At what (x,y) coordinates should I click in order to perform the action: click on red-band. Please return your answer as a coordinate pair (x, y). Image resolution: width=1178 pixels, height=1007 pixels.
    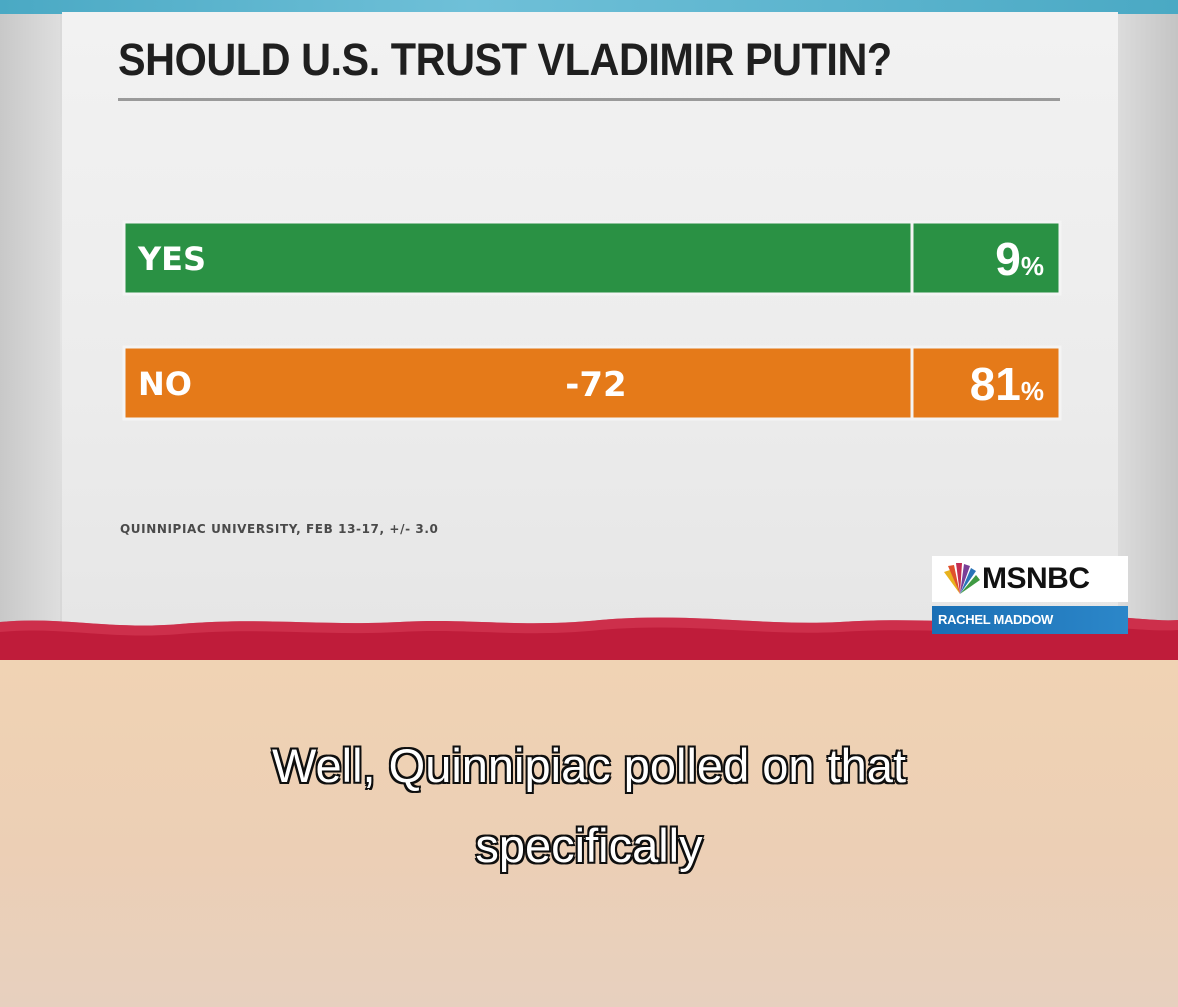
    Looking at the image, I should click on (589, 639).